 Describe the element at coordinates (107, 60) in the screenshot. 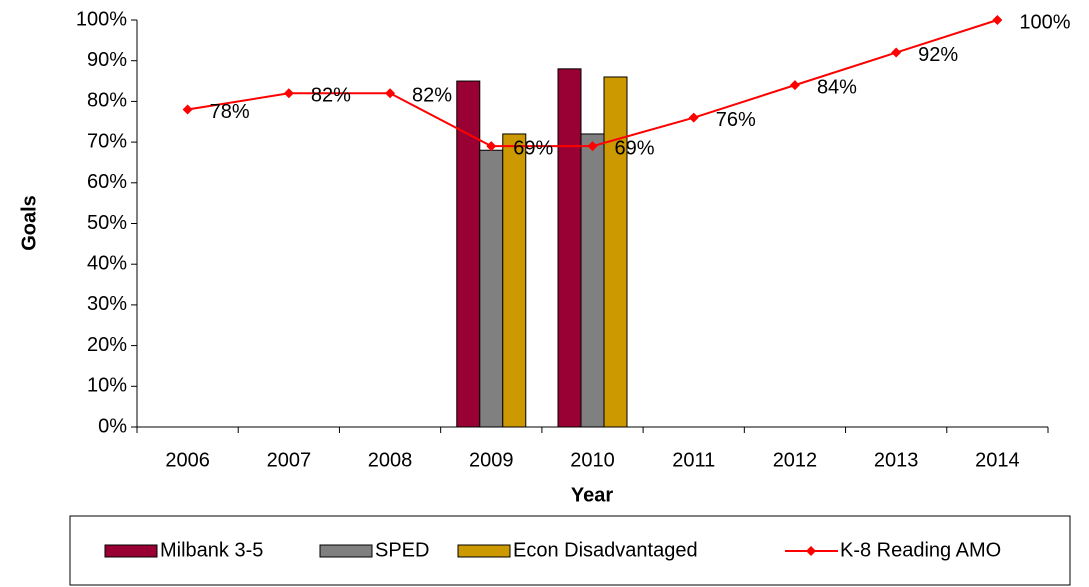

I see `y-tick-label: 90%` at that location.